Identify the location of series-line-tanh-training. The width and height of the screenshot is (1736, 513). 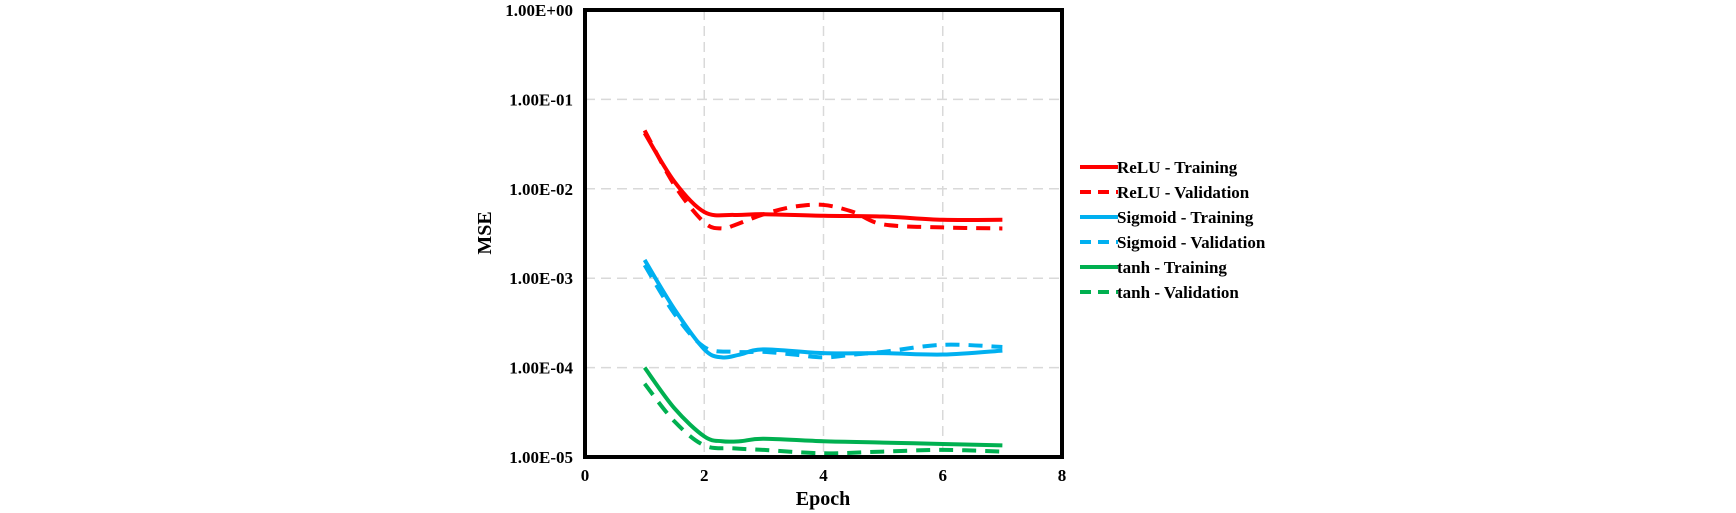
(823, 407).